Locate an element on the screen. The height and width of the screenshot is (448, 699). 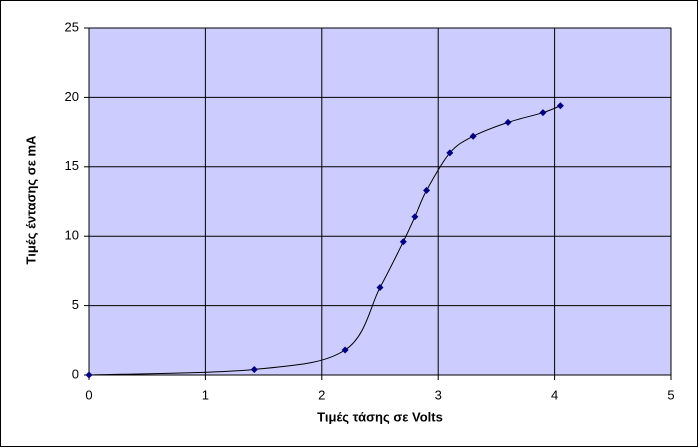
x-tick-label: 1 is located at coordinates (205, 394).